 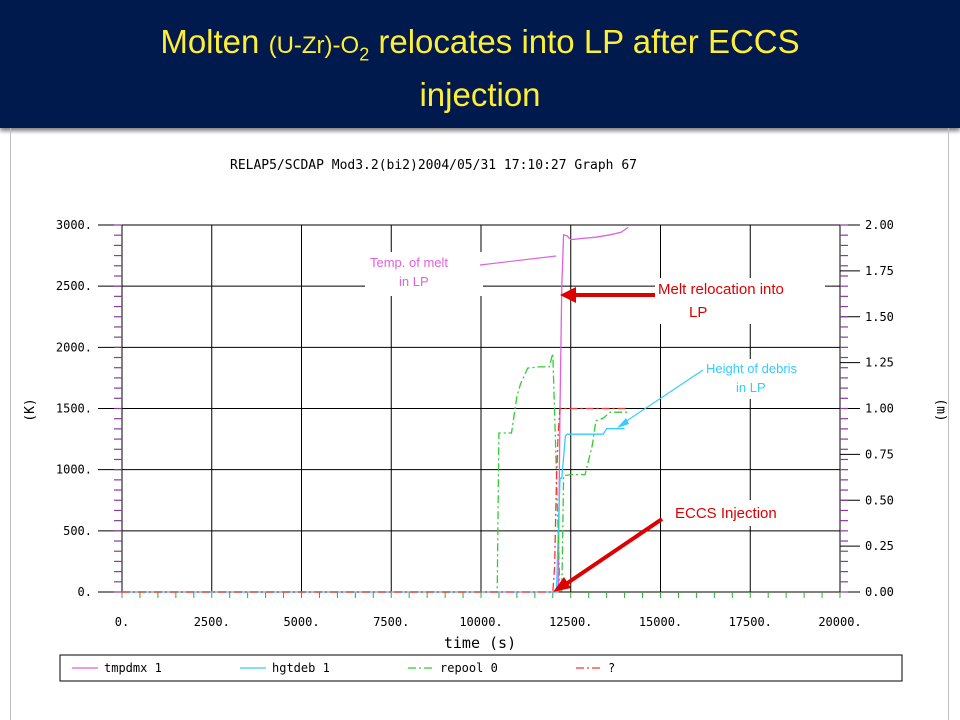 I want to click on annotation-height-line2: in LP, so click(x=751, y=387).